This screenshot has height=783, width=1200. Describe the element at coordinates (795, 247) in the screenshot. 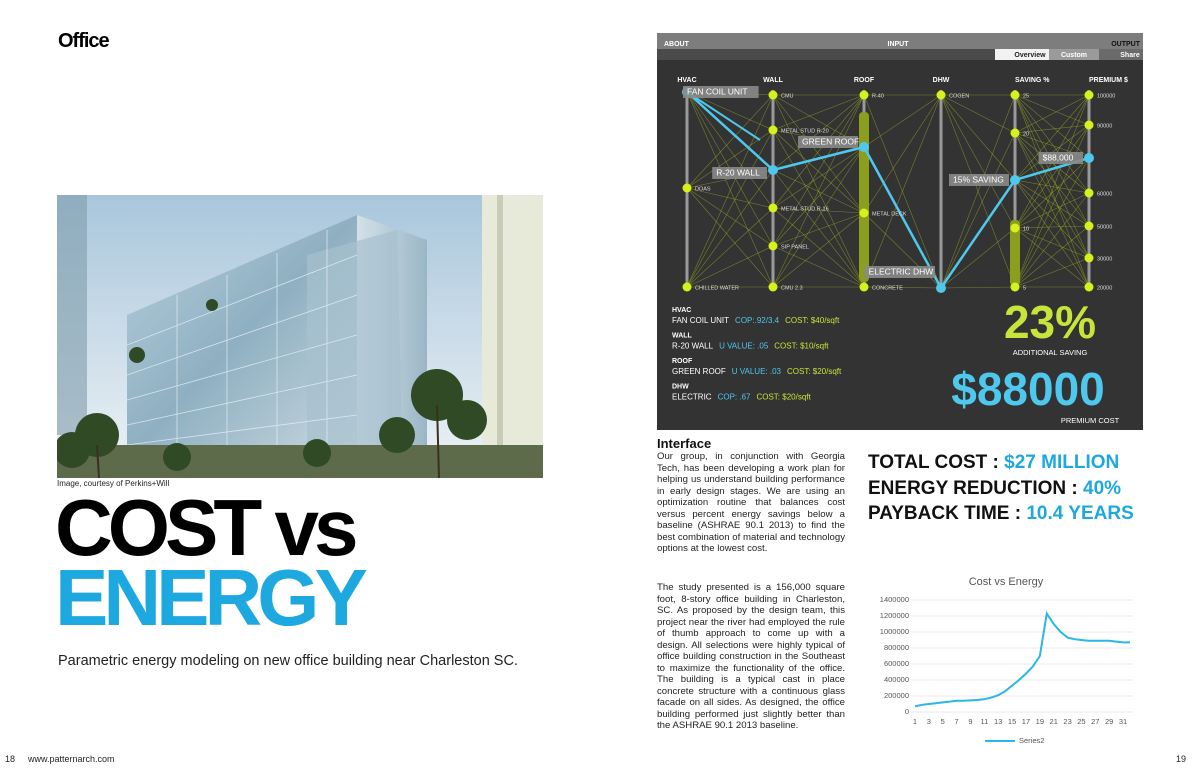

I see `node-label: SIP PANEL` at that location.